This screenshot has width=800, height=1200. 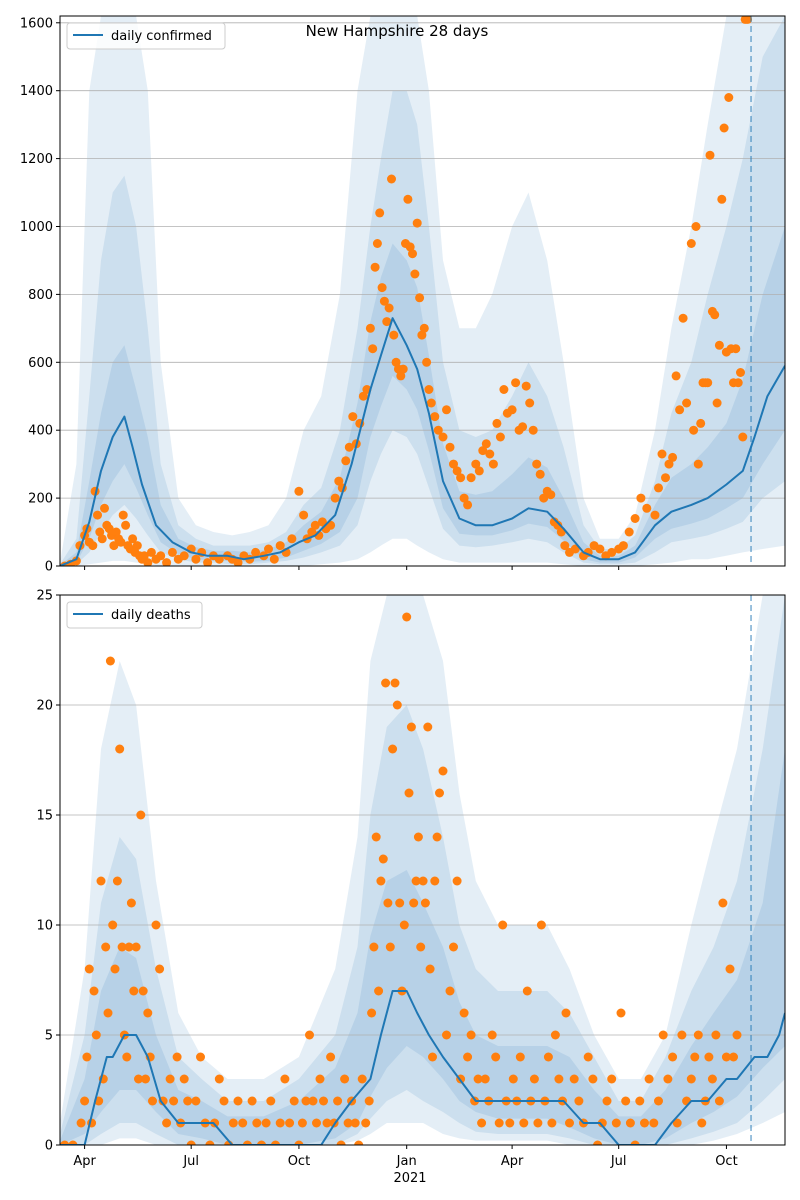 What do you see at coordinates (618, 1161) in the screenshot?
I see `x-tick-label: Jul` at bounding box center [618, 1161].